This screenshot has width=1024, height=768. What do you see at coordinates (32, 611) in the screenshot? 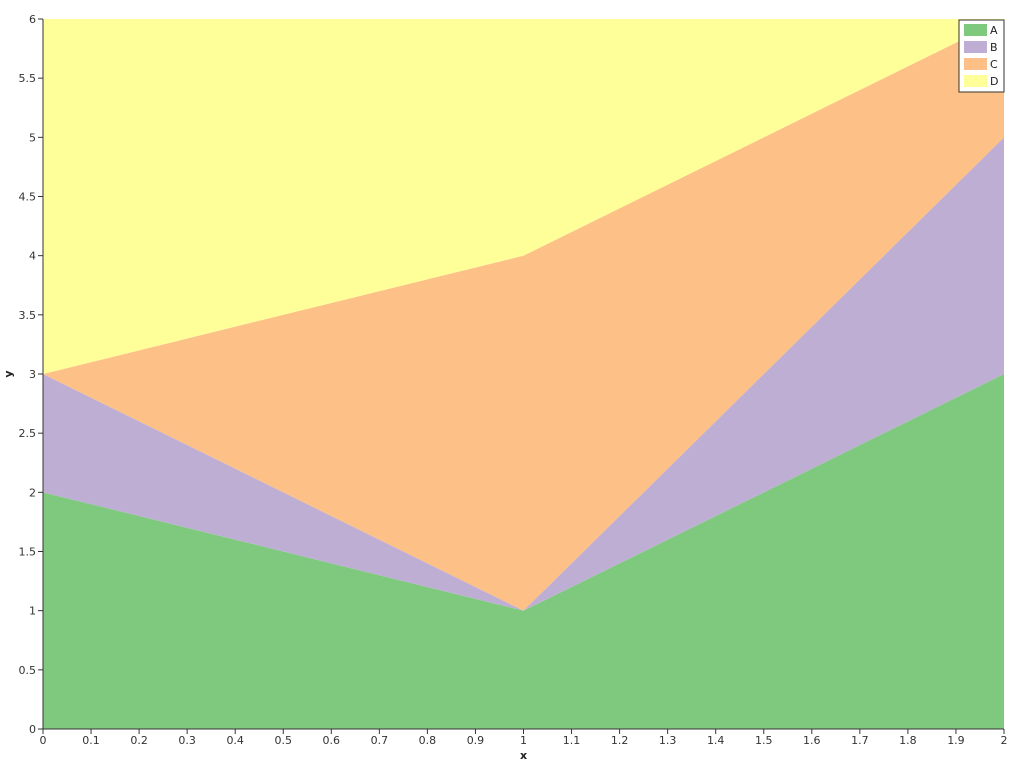
I see `y-tick-label: 1` at bounding box center [32, 611].